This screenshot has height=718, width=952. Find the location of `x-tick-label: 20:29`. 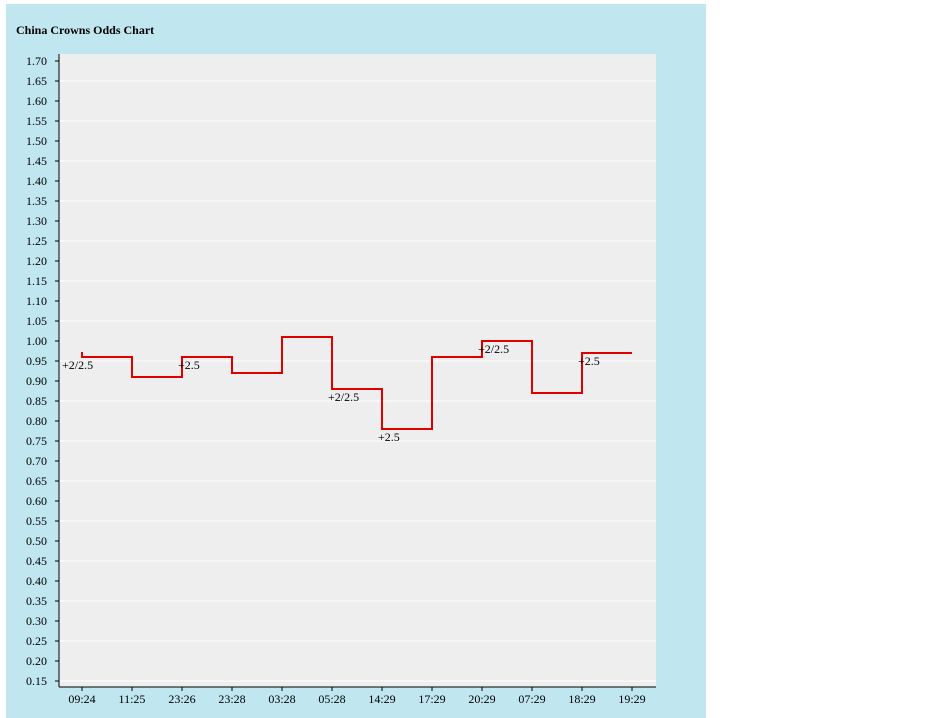

x-tick-label: 20:29 is located at coordinates (481, 699).